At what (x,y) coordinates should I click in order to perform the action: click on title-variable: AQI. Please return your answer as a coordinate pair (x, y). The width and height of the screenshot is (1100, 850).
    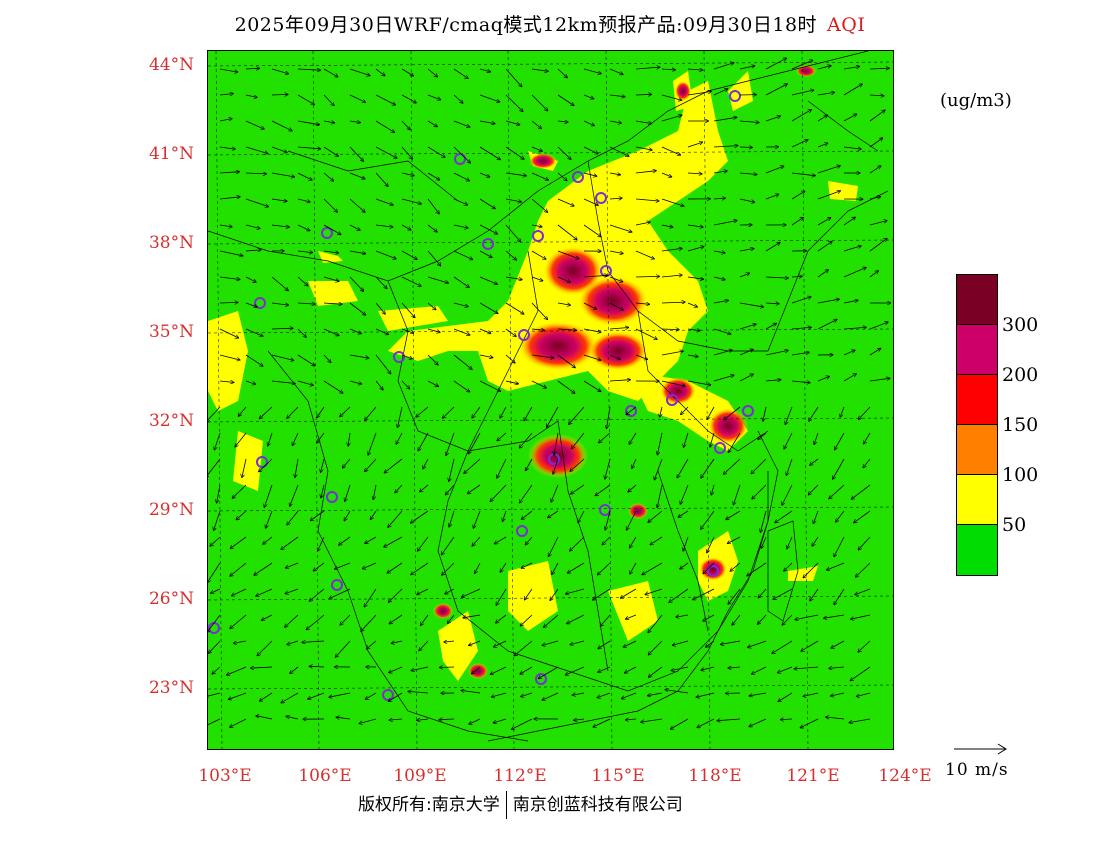
    Looking at the image, I should click on (846, 25).